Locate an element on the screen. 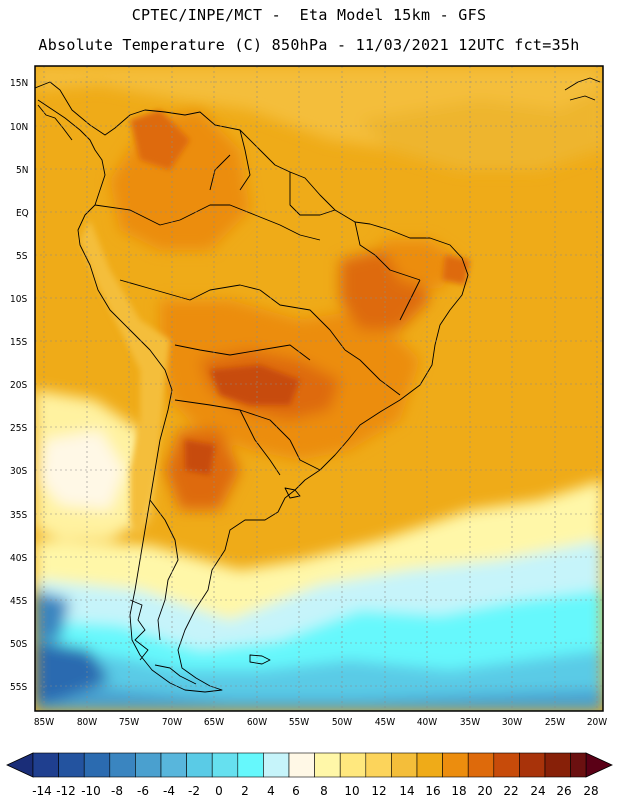  colorbar-label: 2 is located at coordinates (245, 791).